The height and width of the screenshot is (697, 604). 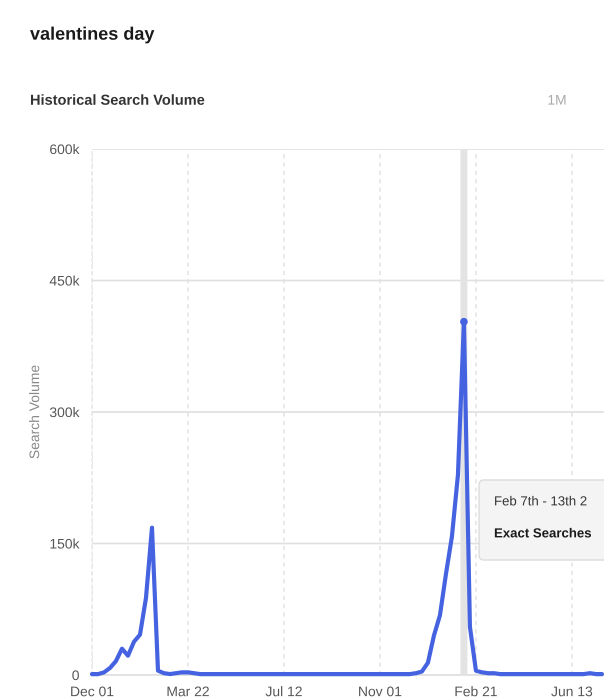 What do you see at coordinates (65, 280) in the screenshot?
I see `y-tick-label: 450k` at bounding box center [65, 280].